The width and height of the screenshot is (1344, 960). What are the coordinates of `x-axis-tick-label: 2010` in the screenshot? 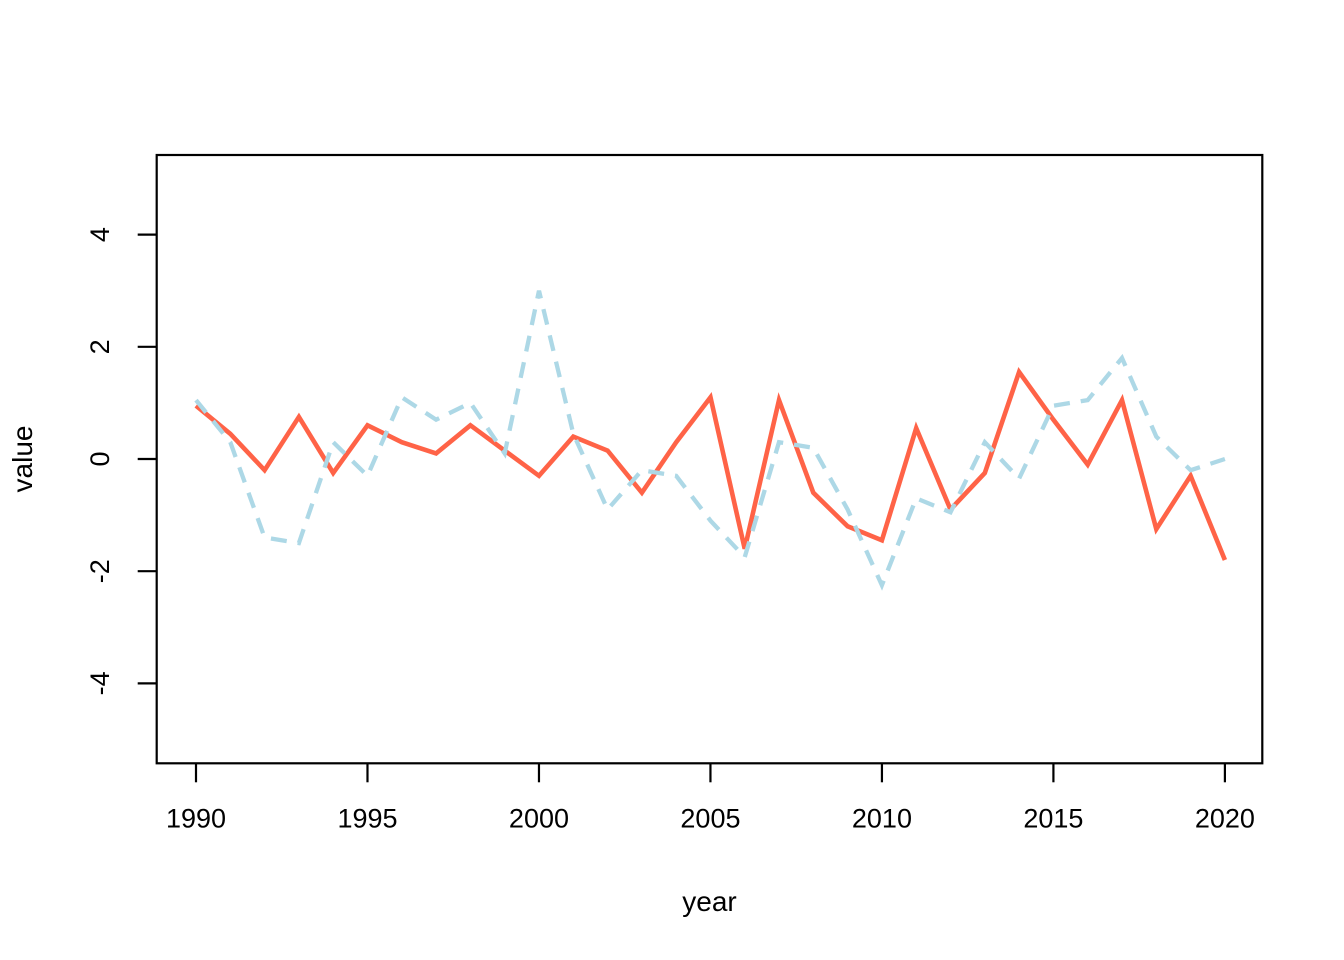 It's located at (882, 818).